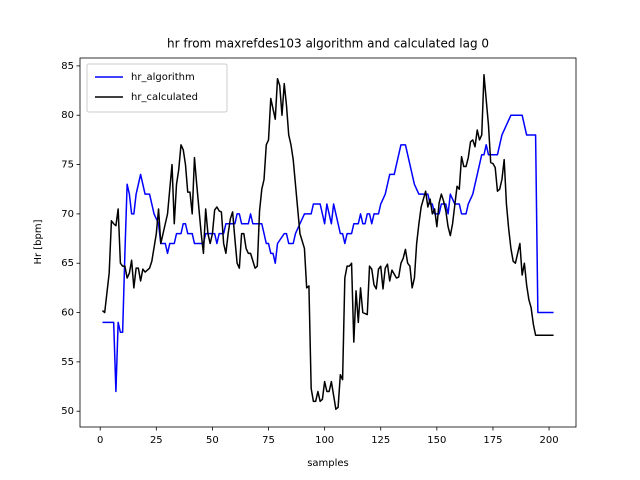 This screenshot has height=480, width=640. I want to click on y-tick-label: 80, so click(67, 115).